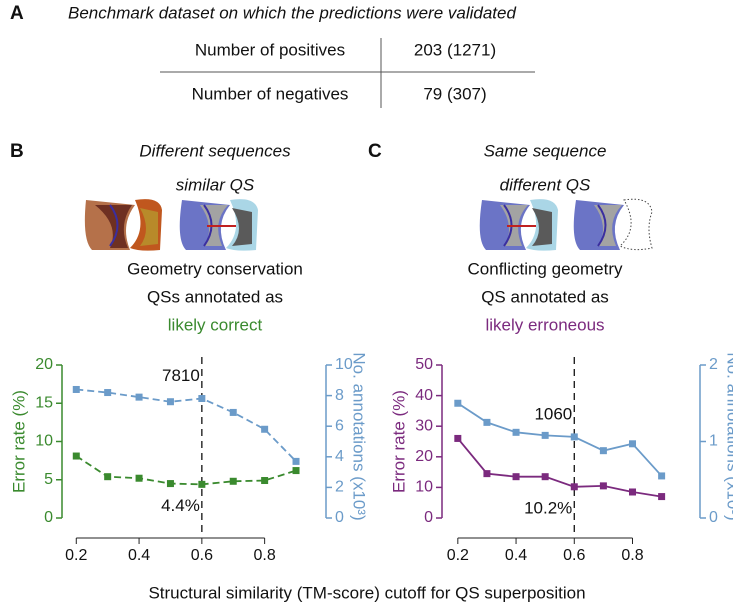 The image size is (733, 613). Describe the element at coordinates (270, 93) in the screenshot. I see `table-cell: Number of negatives` at that location.